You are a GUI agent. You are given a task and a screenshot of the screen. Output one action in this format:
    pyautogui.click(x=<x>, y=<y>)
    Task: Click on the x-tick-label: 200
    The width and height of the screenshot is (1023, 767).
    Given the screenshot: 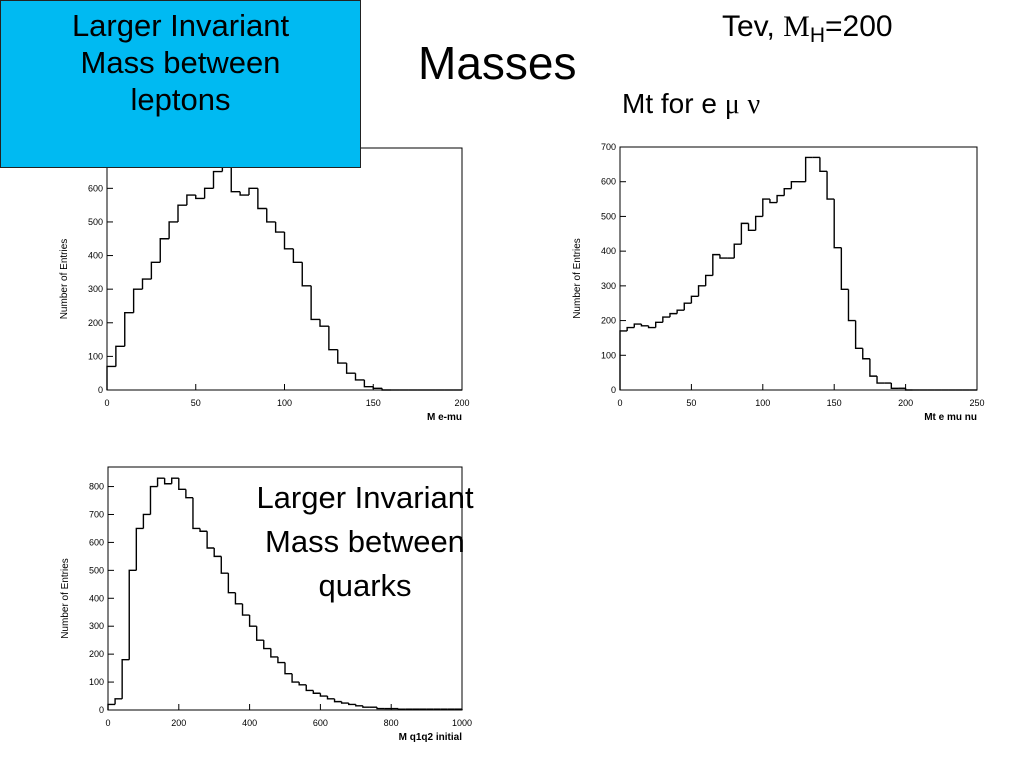 What is the action you would take?
    pyautogui.click(x=178, y=723)
    